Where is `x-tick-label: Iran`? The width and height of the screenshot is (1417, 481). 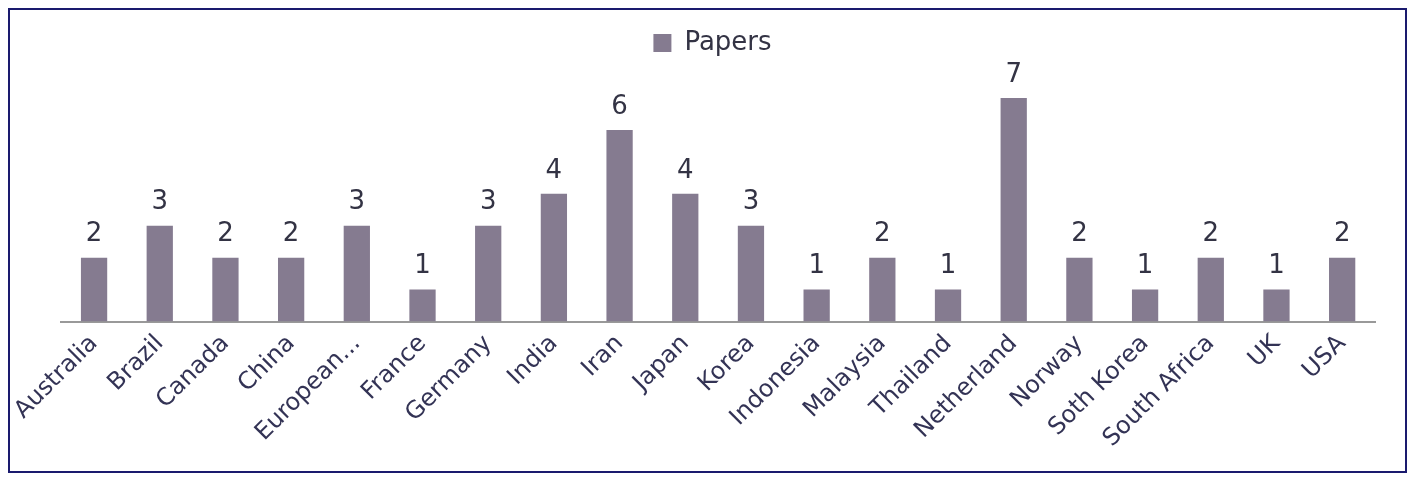
x-tick-label: Iran is located at coordinates (602, 355).